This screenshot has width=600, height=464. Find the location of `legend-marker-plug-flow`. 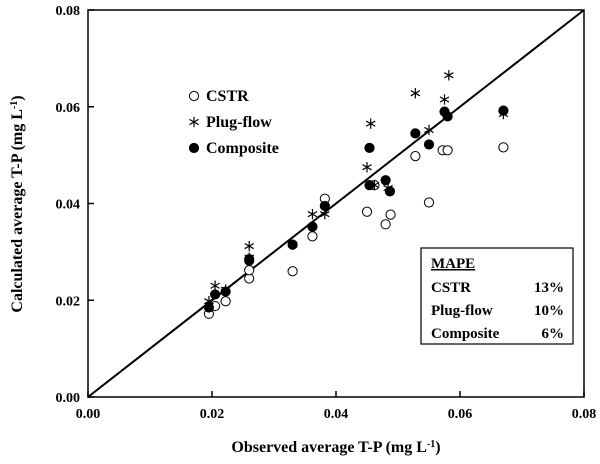

legend-marker-plug-flow is located at coordinates (194, 122).